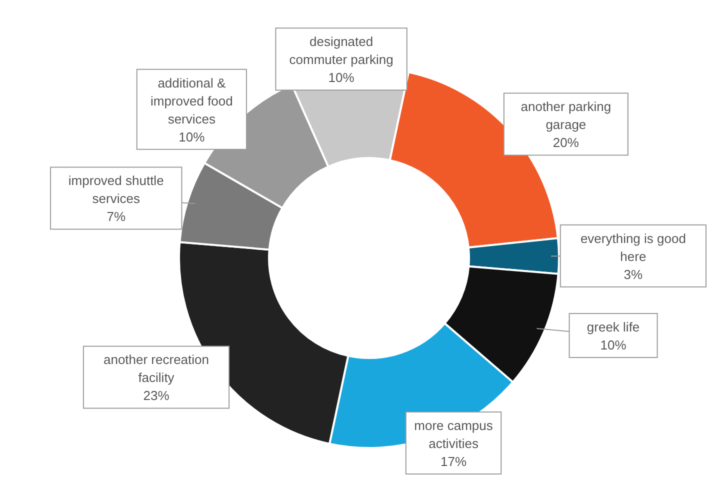 The height and width of the screenshot is (483, 717). Describe the element at coordinates (613, 327) in the screenshot. I see `slice-label: greek life` at that location.